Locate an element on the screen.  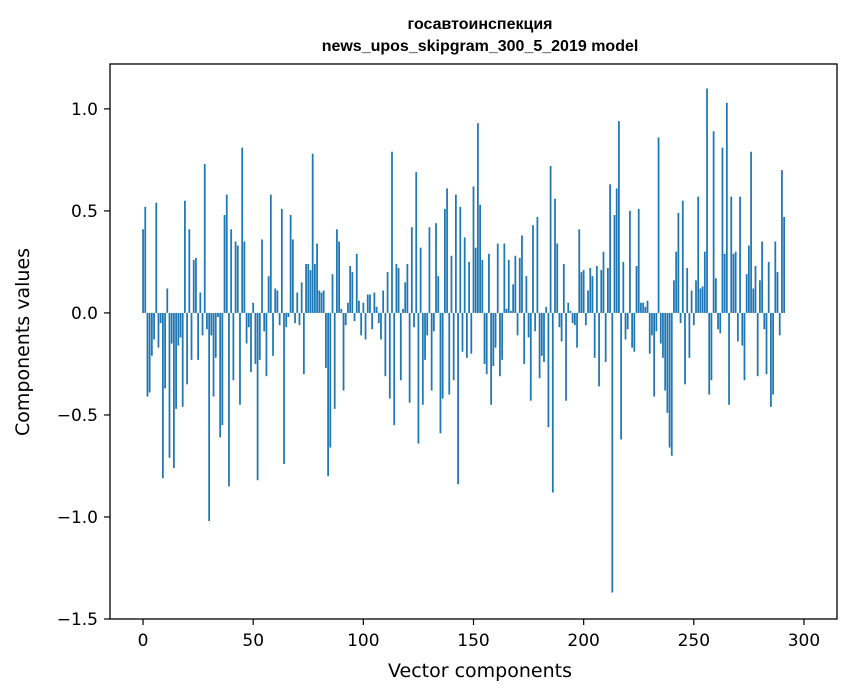
chart-subtitle: news_upos_skipgram_300_5_2019 model is located at coordinates (480, 46).